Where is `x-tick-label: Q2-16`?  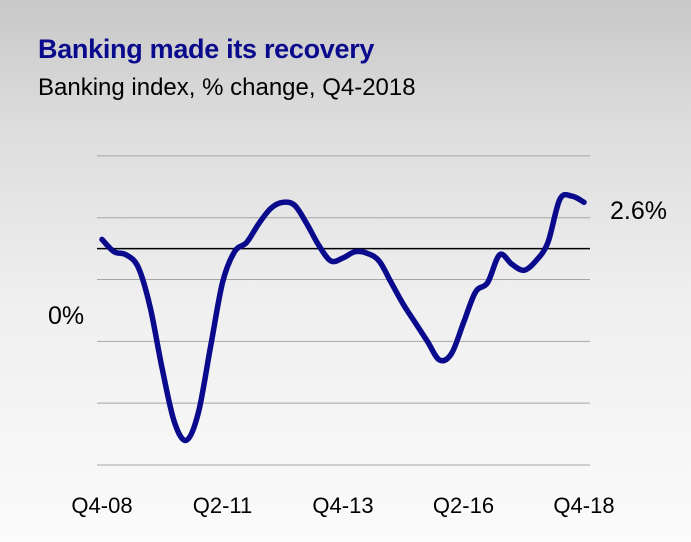 x-tick-label: Q2-16 is located at coordinates (463, 505).